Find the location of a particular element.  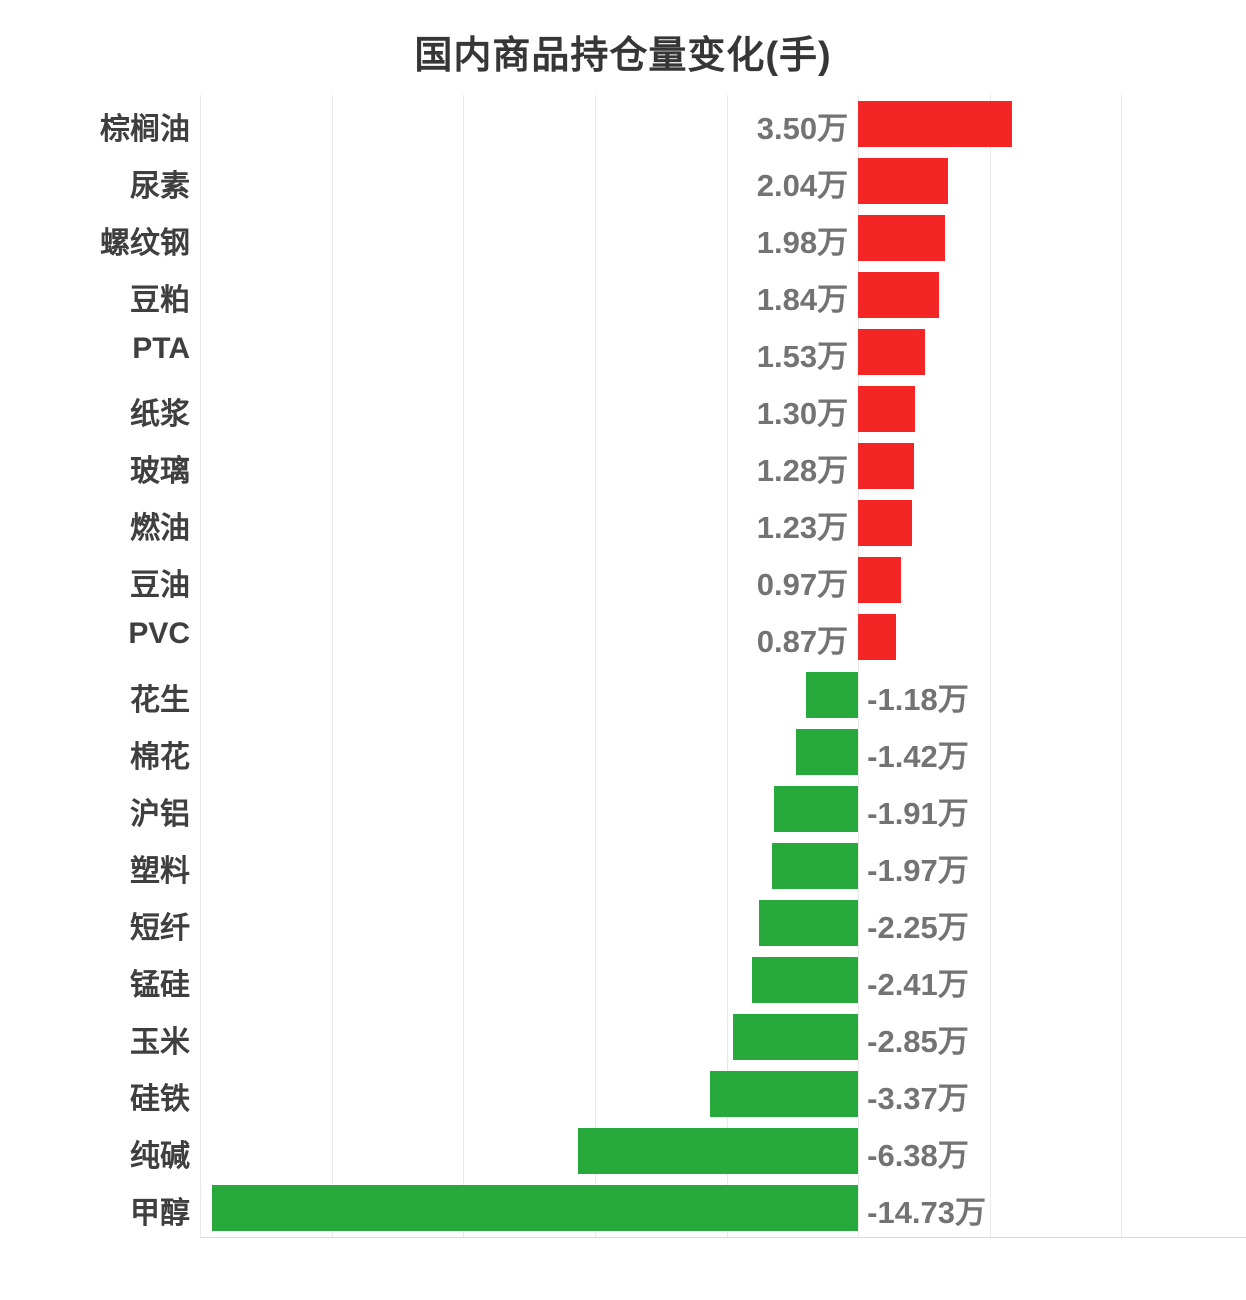

category-label: 纯碱 is located at coordinates (160, 1156).